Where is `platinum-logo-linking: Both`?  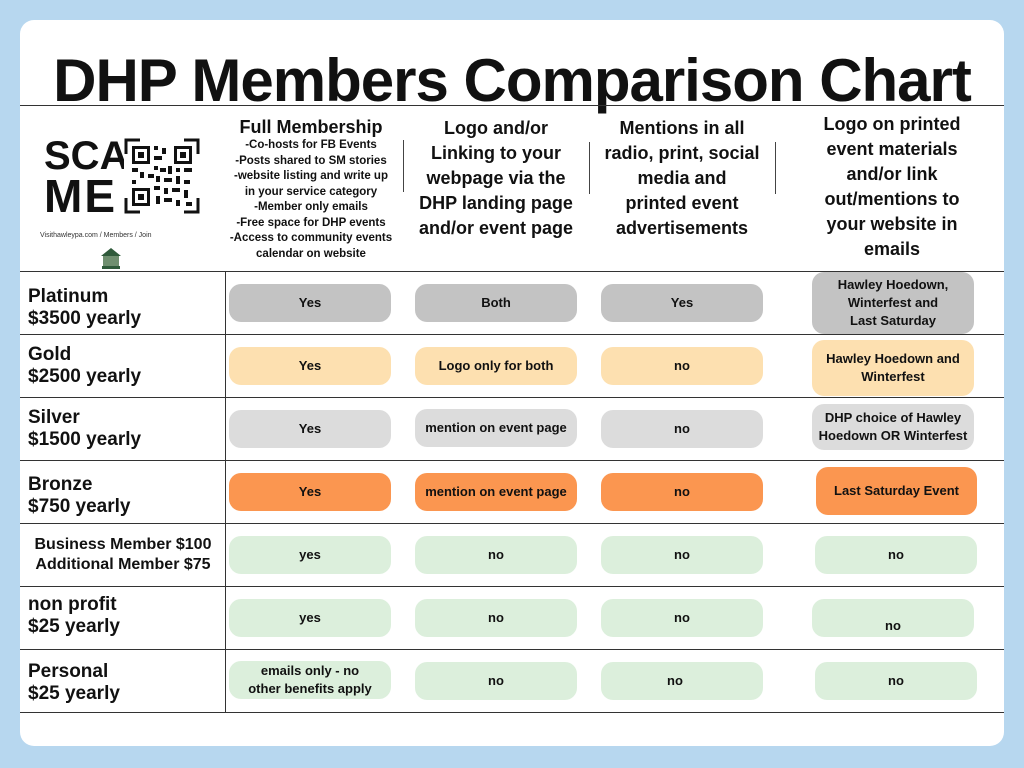
platinum-logo-linking: Both is located at coordinates (496, 303).